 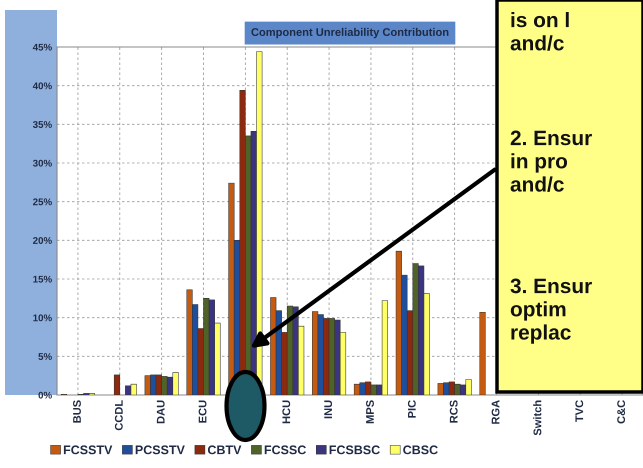 What do you see at coordinates (45, 395) in the screenshot?
I see `y-tick-label: 0%` at bounding box center [45, 395].